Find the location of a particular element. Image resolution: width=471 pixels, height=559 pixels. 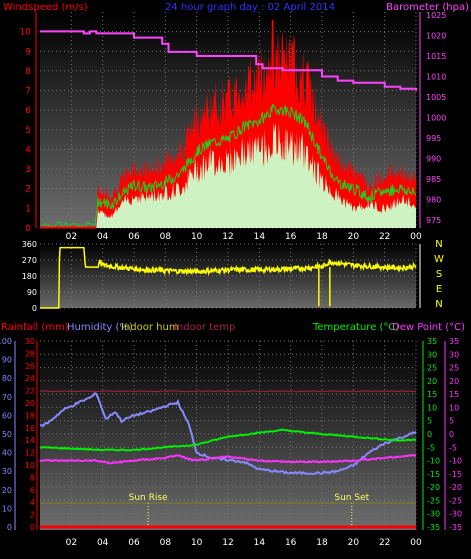

x-tick-label: 12 is located at coordinates (227, 543).